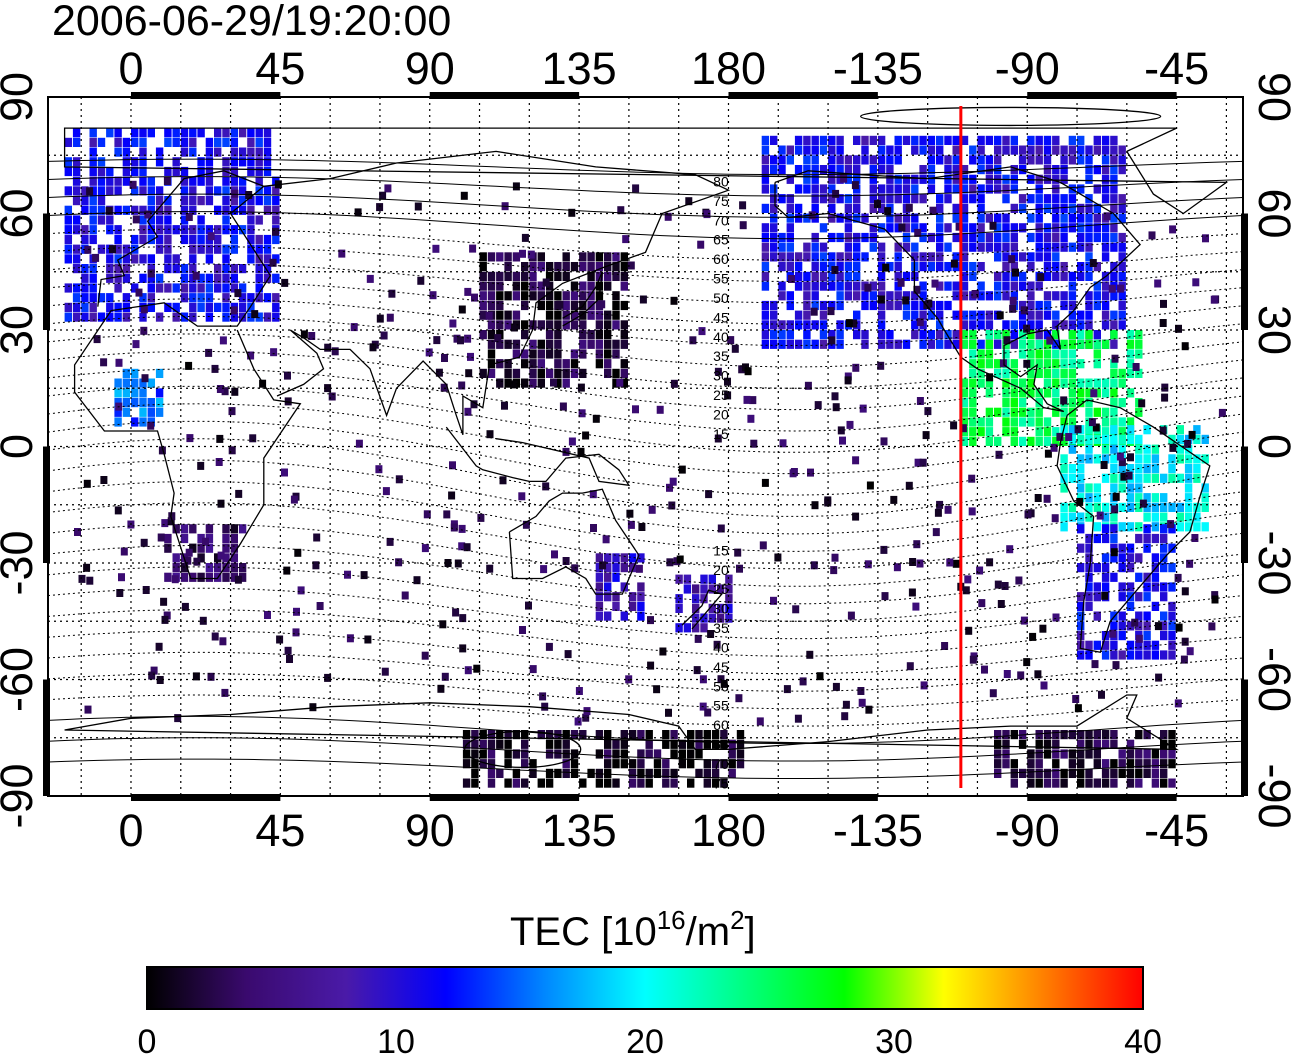  I want to click on mlat-contour, so click(645, 555).